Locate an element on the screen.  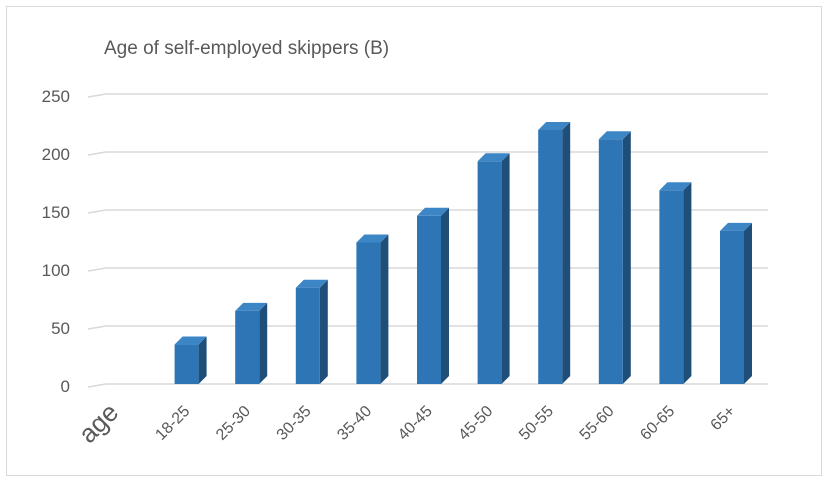
y-tick-label: 200 is located at coordinates (56, 154).